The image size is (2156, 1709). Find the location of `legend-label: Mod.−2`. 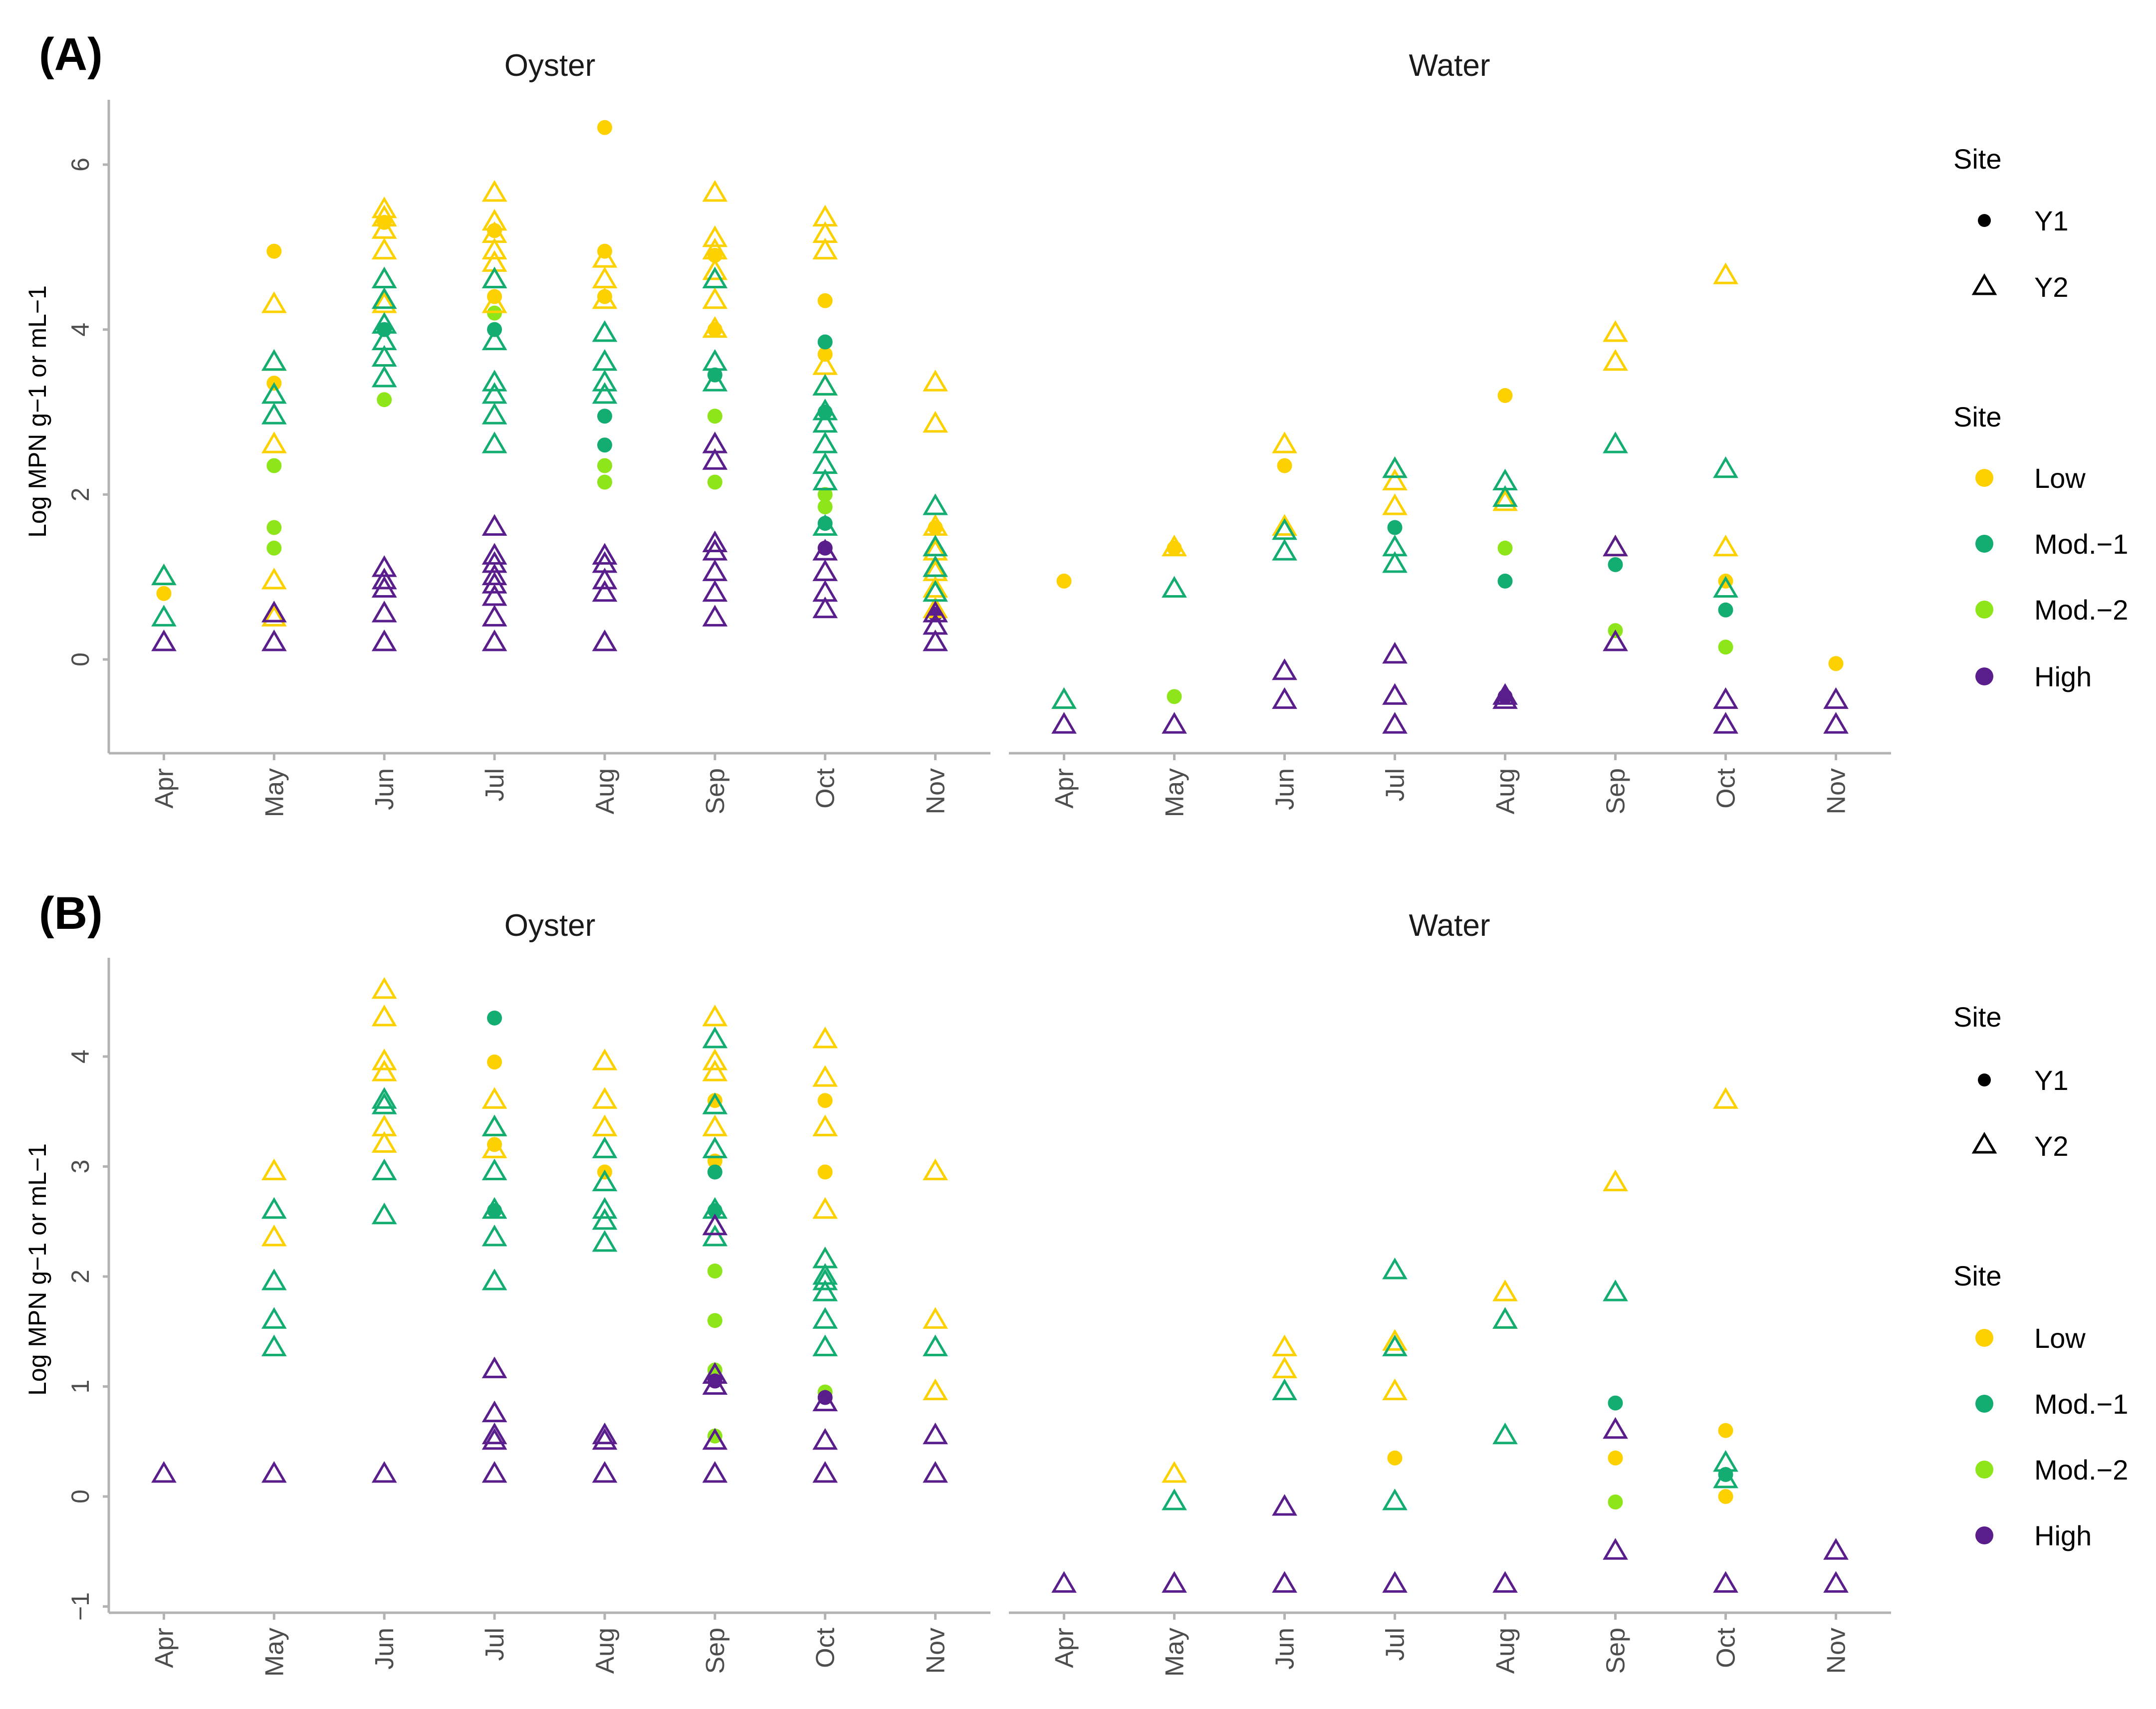

legend-label: Mod.−2 is located at coordinates (2081, 610).